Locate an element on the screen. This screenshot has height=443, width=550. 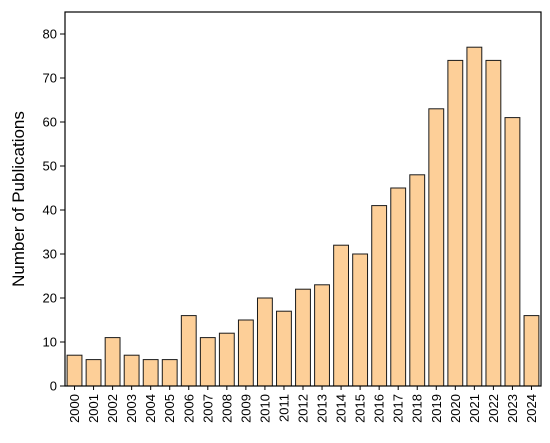
x-tick-label: 2014 is located at coordinates (341, 408).